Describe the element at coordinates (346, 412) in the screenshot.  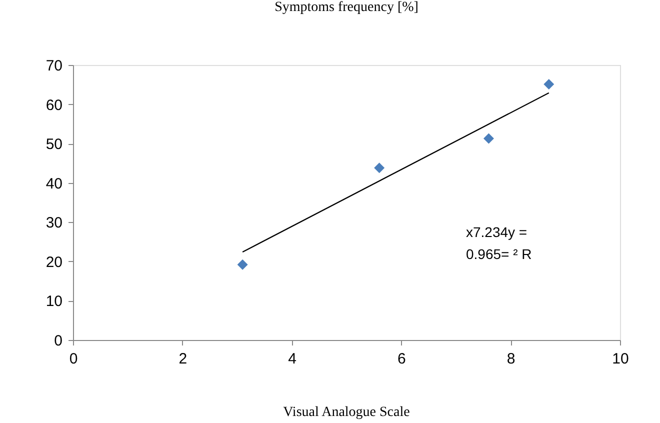
I see `x-axis-title: Visual Analogue Scale` at that location.